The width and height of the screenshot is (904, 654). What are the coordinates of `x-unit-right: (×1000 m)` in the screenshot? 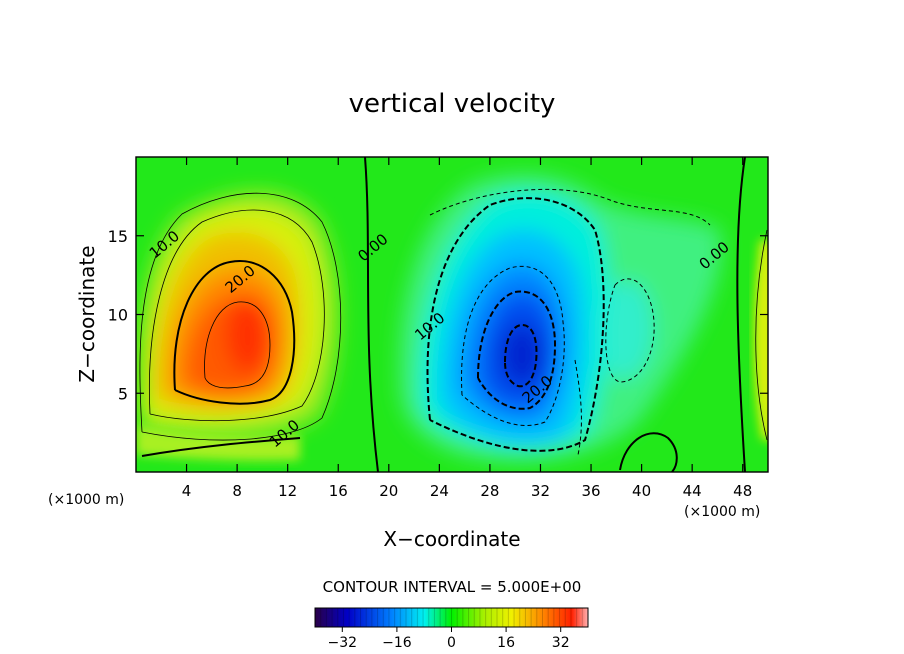 It's located at (722, 512).